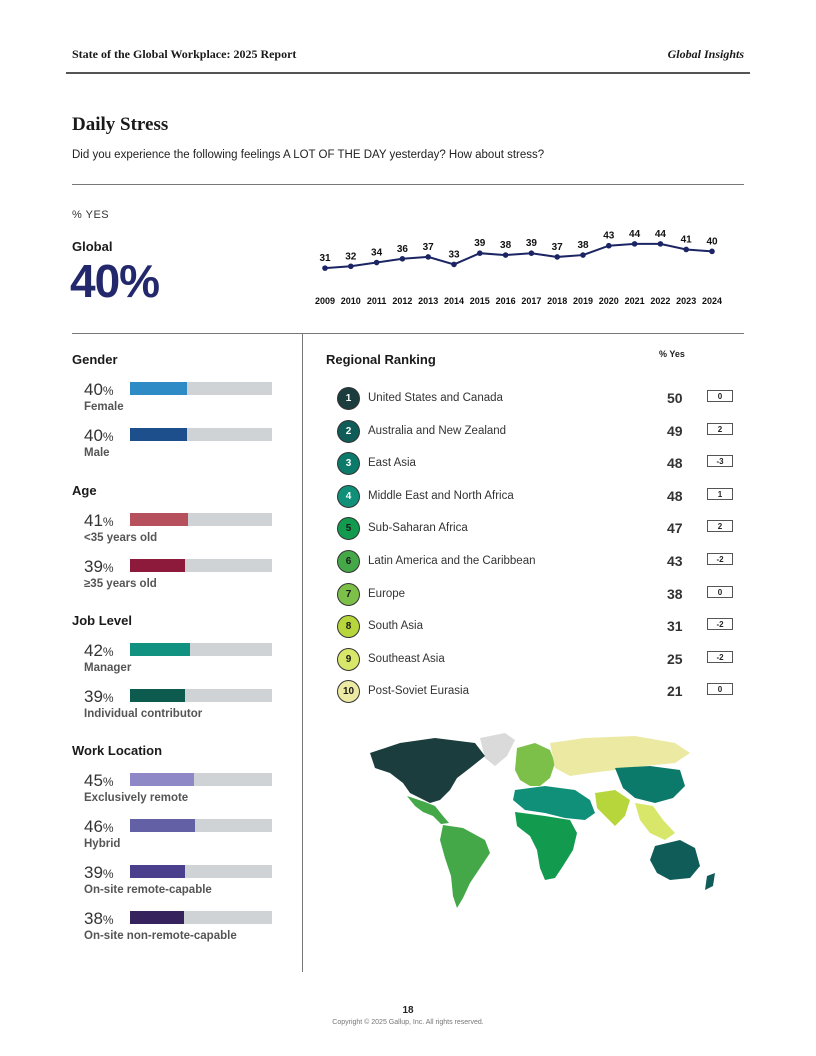 Image resolution: width=816 pixels, height=1056 pixels. I want to click on ranking-row: 2 Australia and New Zealand 49 2, so click(537, 432).